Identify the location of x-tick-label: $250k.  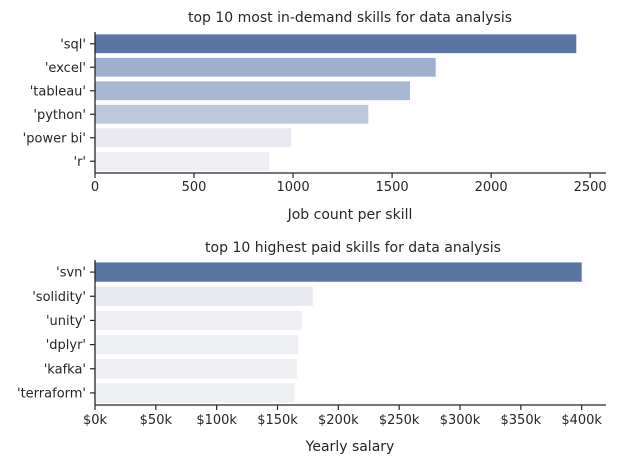
(399, 420).